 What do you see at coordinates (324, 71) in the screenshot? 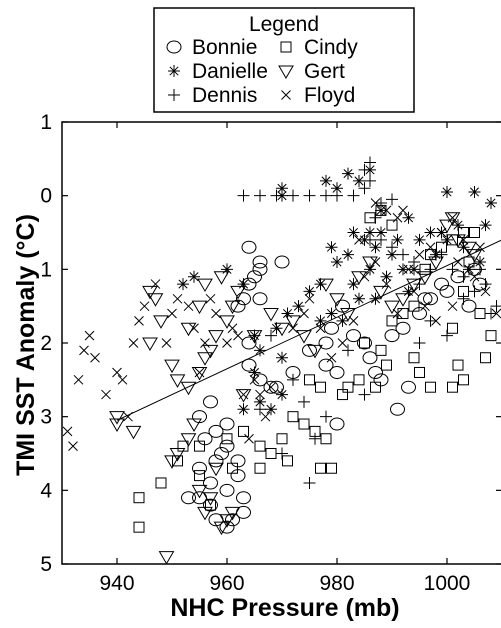
I see `legend-label: Gert` at bounding box center [324, 71].